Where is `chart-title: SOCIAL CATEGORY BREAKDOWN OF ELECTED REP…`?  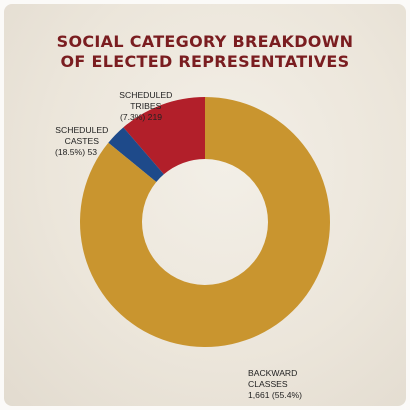 chart-title: SOCIAL CATEGORY BREAKDOWN OF ELECTED REP… is located at coordinates (205, 52).